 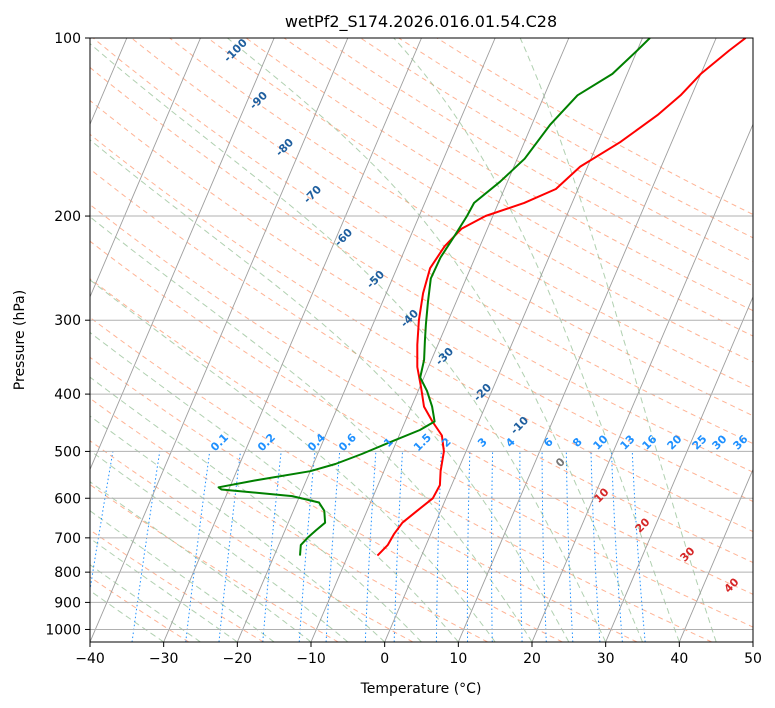 What do you see at coordinates (67, 539) in the screenshot?
I see `y-tick-label: 700` at bounding box center [67, 539].